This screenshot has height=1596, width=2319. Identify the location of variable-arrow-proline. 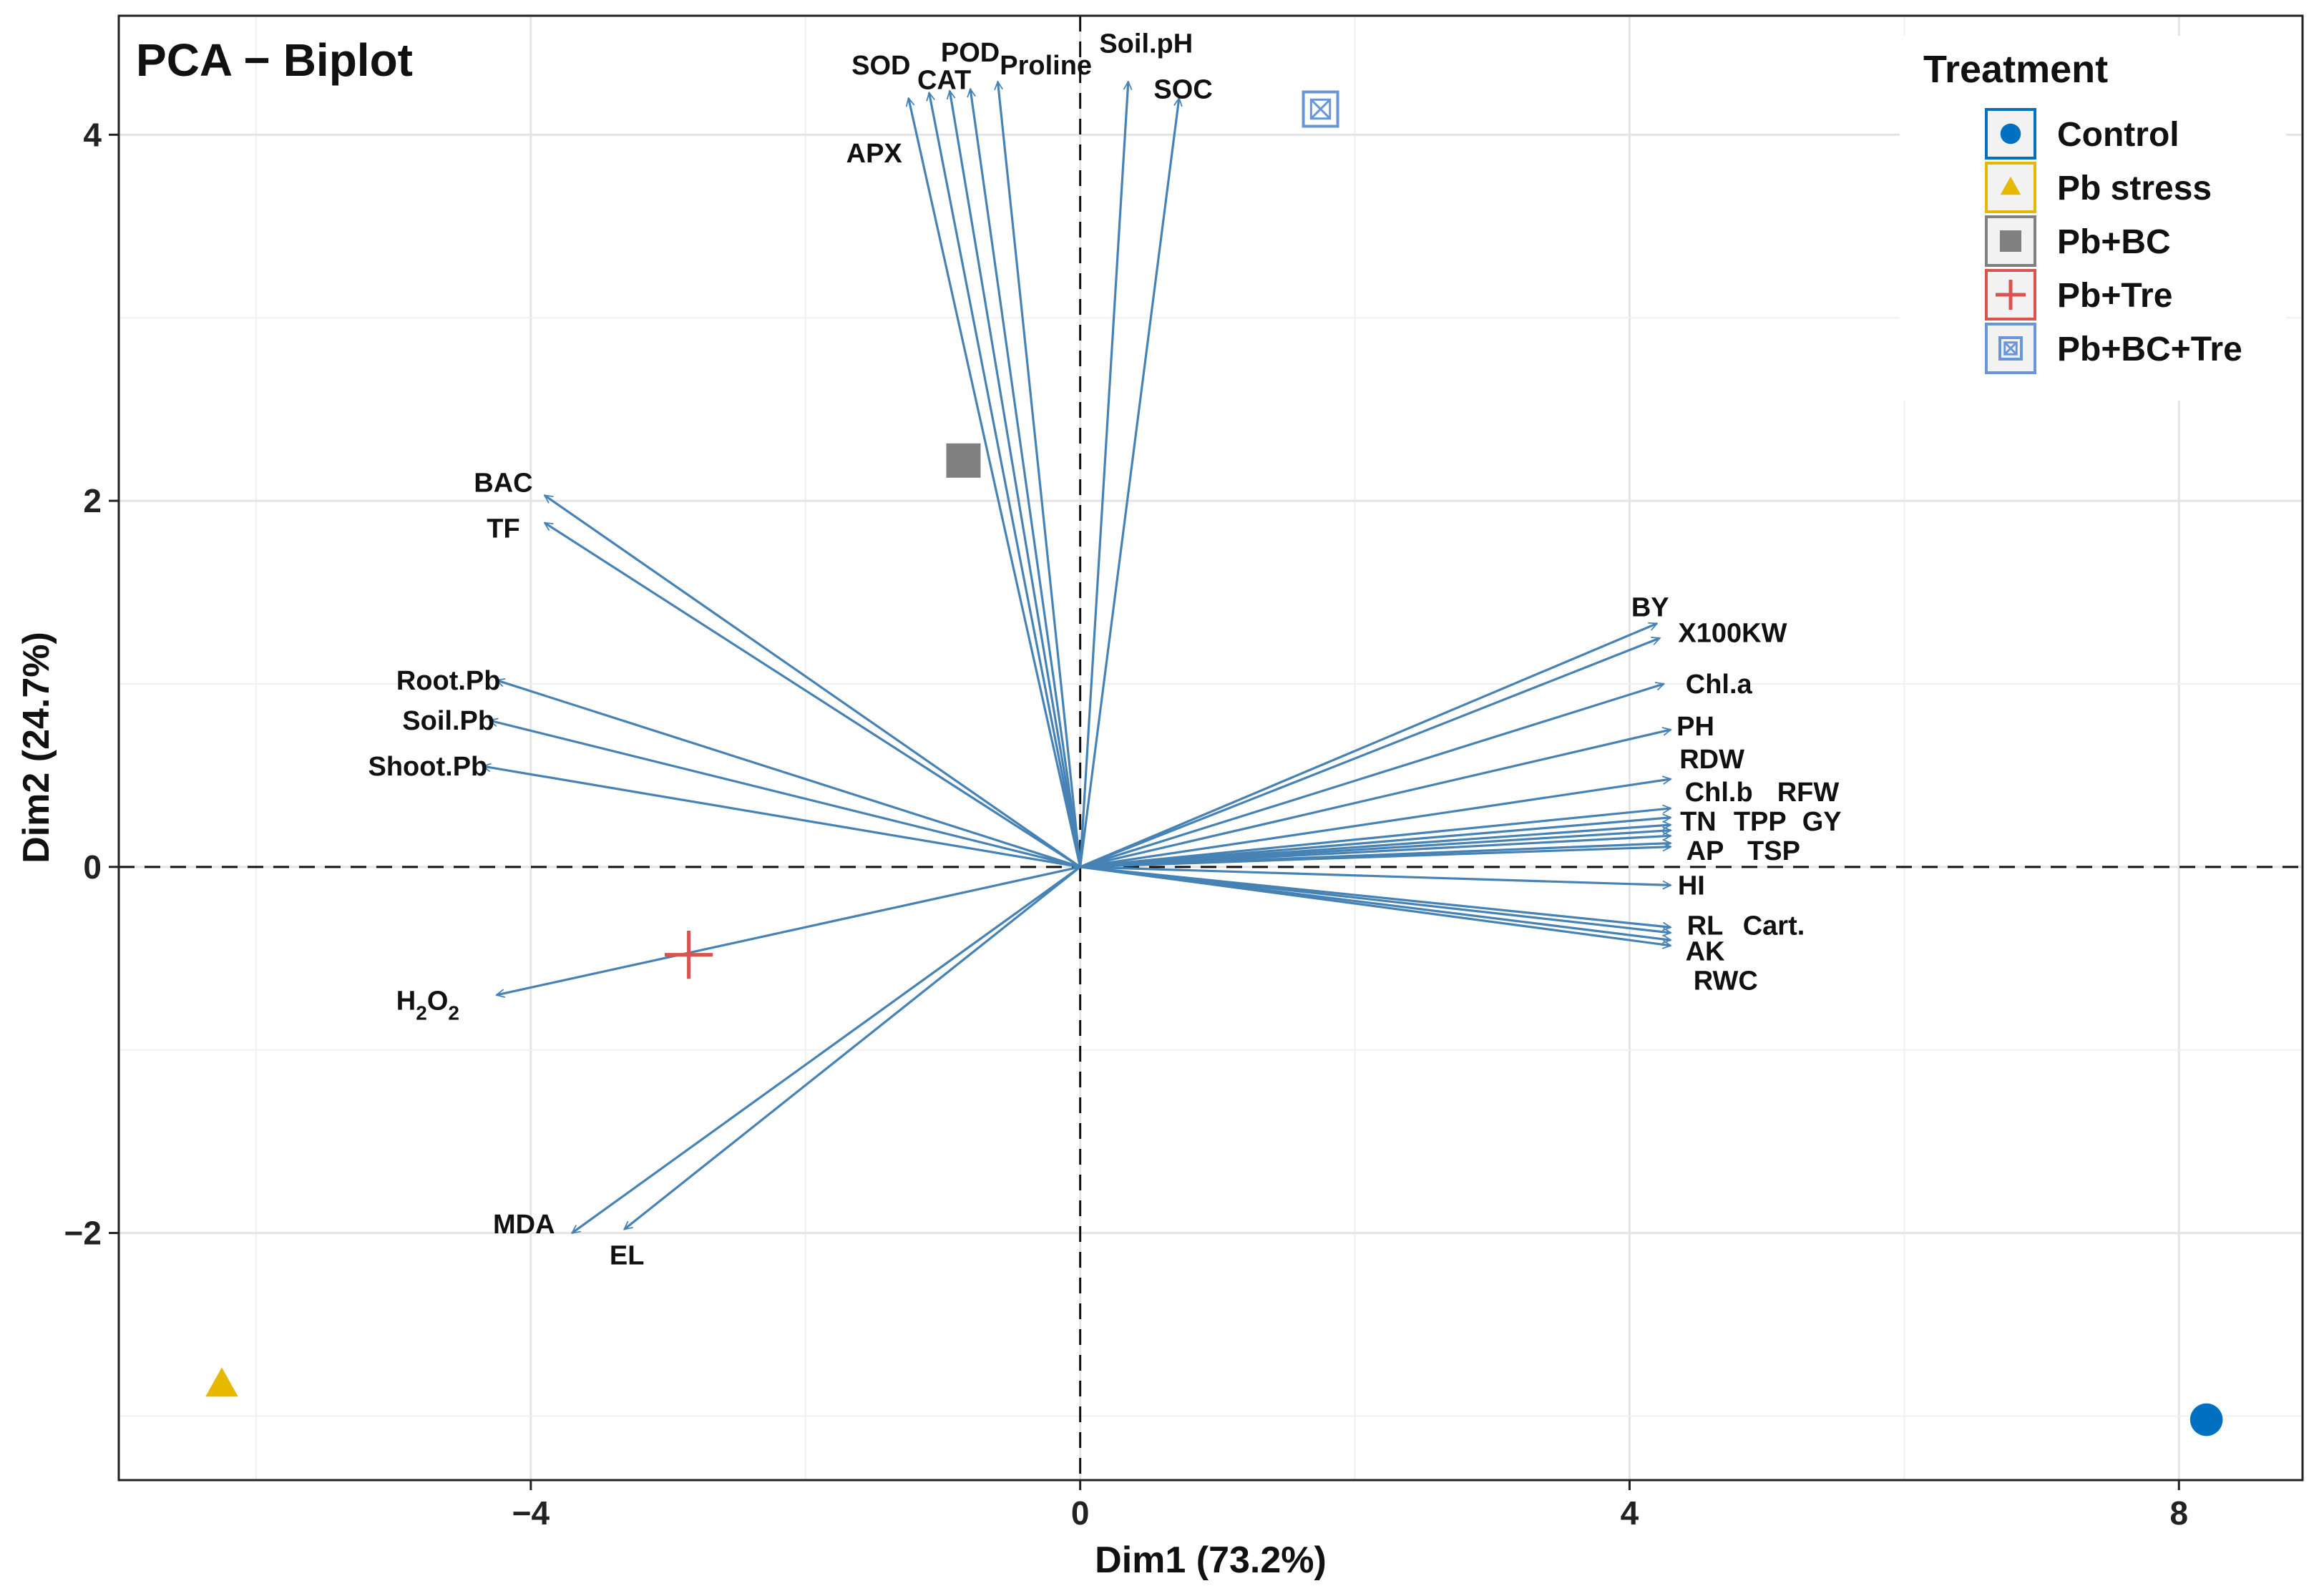
(1039, 474).